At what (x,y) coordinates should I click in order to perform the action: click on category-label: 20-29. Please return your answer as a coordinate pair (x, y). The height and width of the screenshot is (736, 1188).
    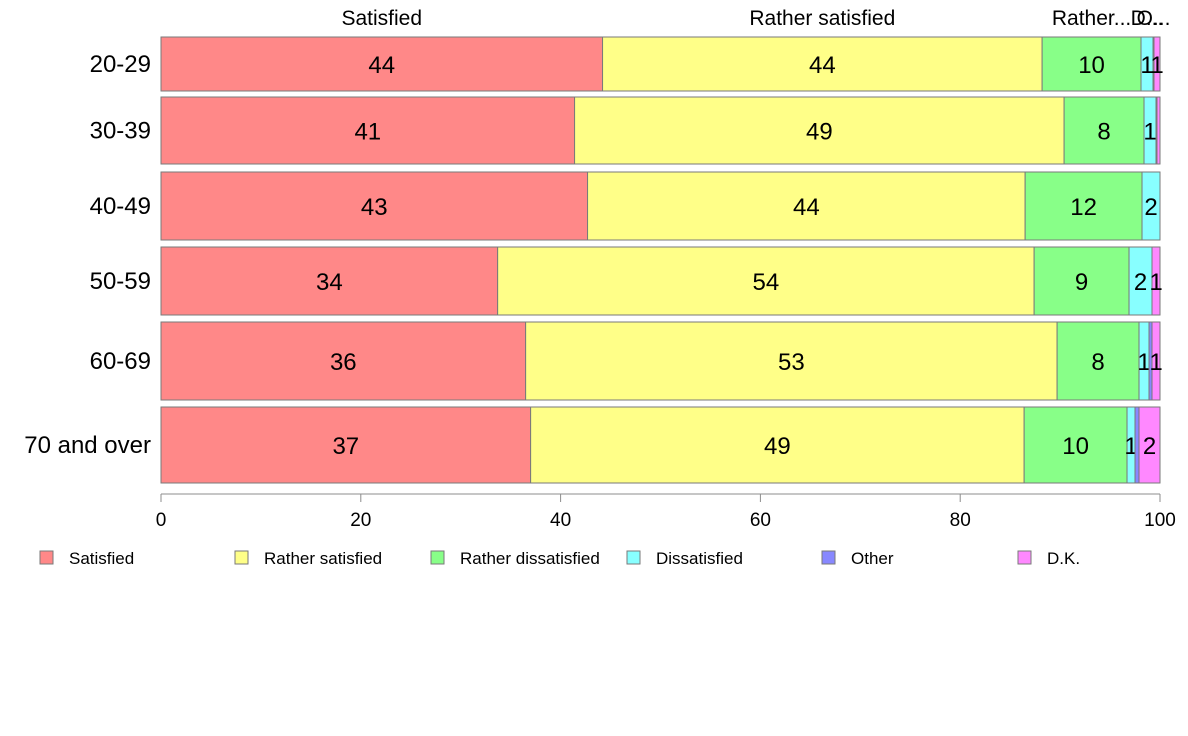
    Looking at the image, I should click on (120, 64).